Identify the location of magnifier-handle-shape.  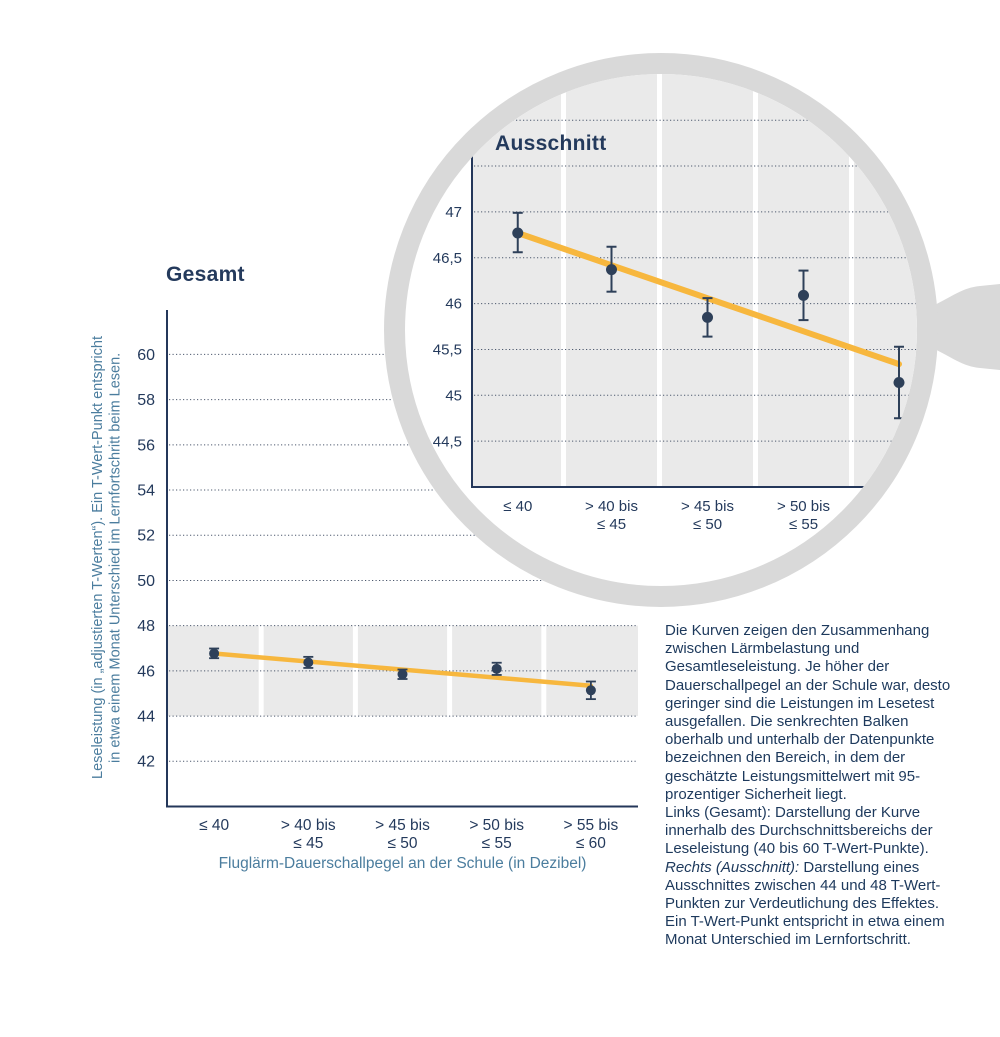
(962, 327).